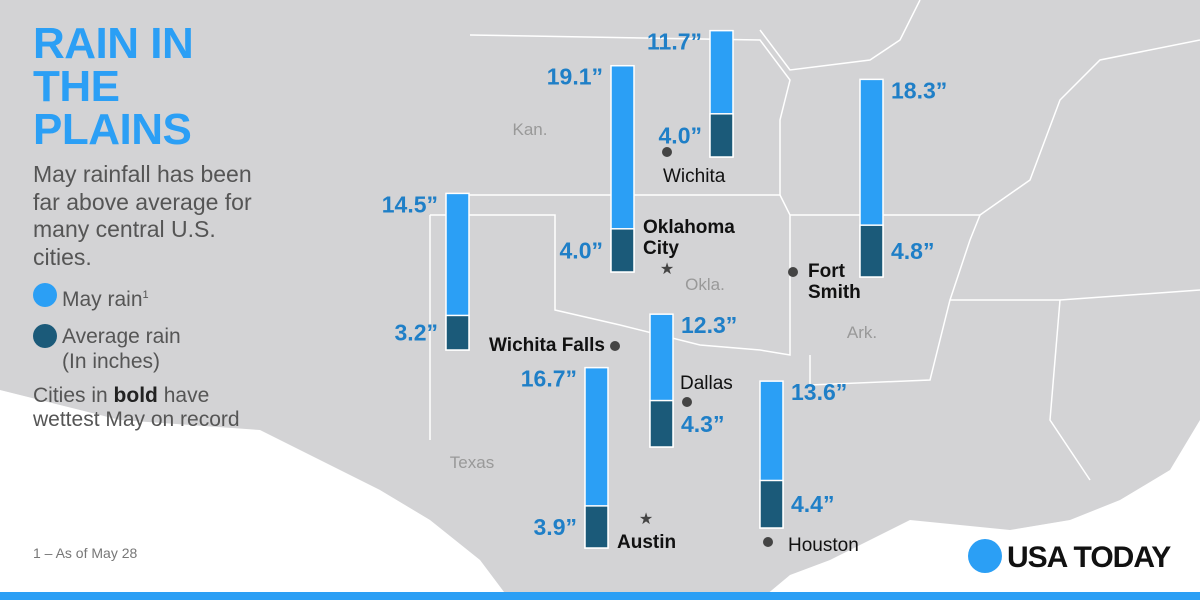  Describe the element at coordinates (706, 383) in the screenshot. I see `city-name: Dallas` at that location.